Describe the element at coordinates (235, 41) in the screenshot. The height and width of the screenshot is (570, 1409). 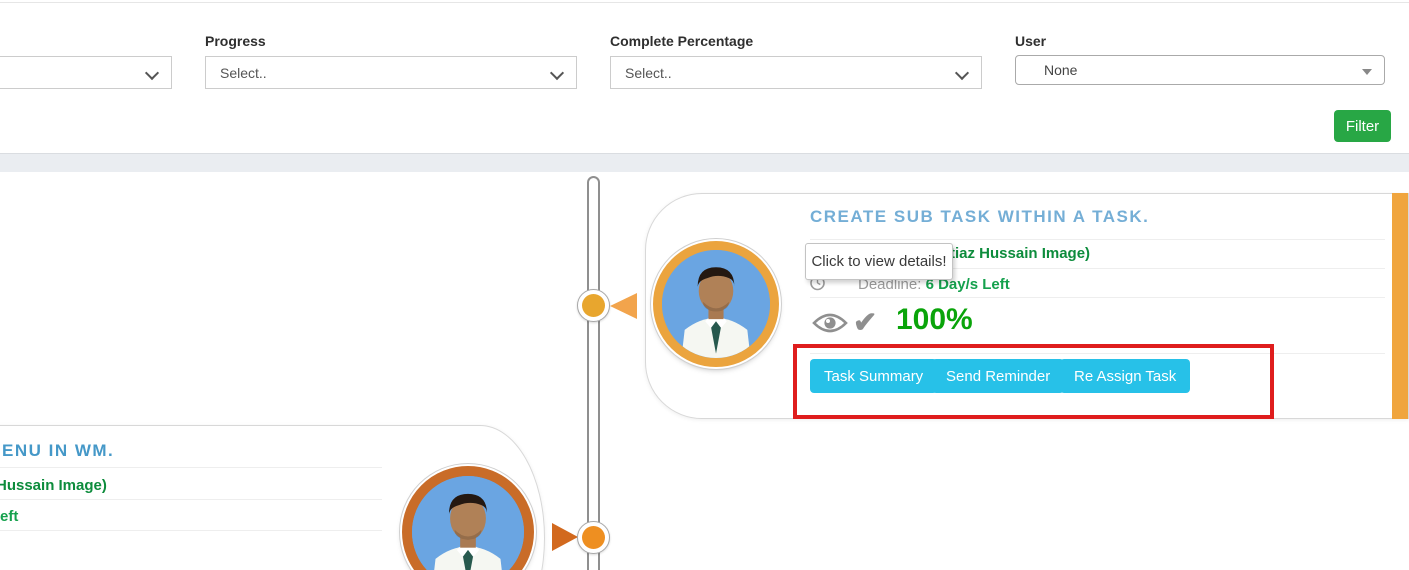
I see `progress-label: Progress` at that location.